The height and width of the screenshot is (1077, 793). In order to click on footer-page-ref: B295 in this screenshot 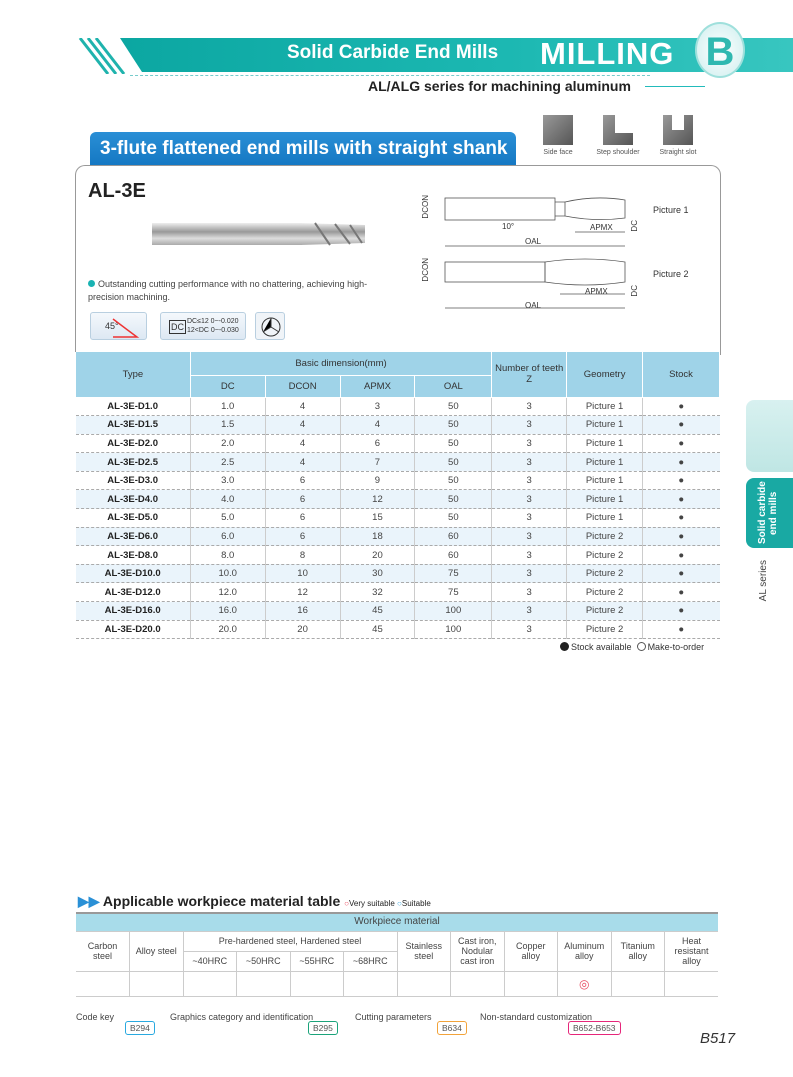, I will do `click(323, 1028)`.